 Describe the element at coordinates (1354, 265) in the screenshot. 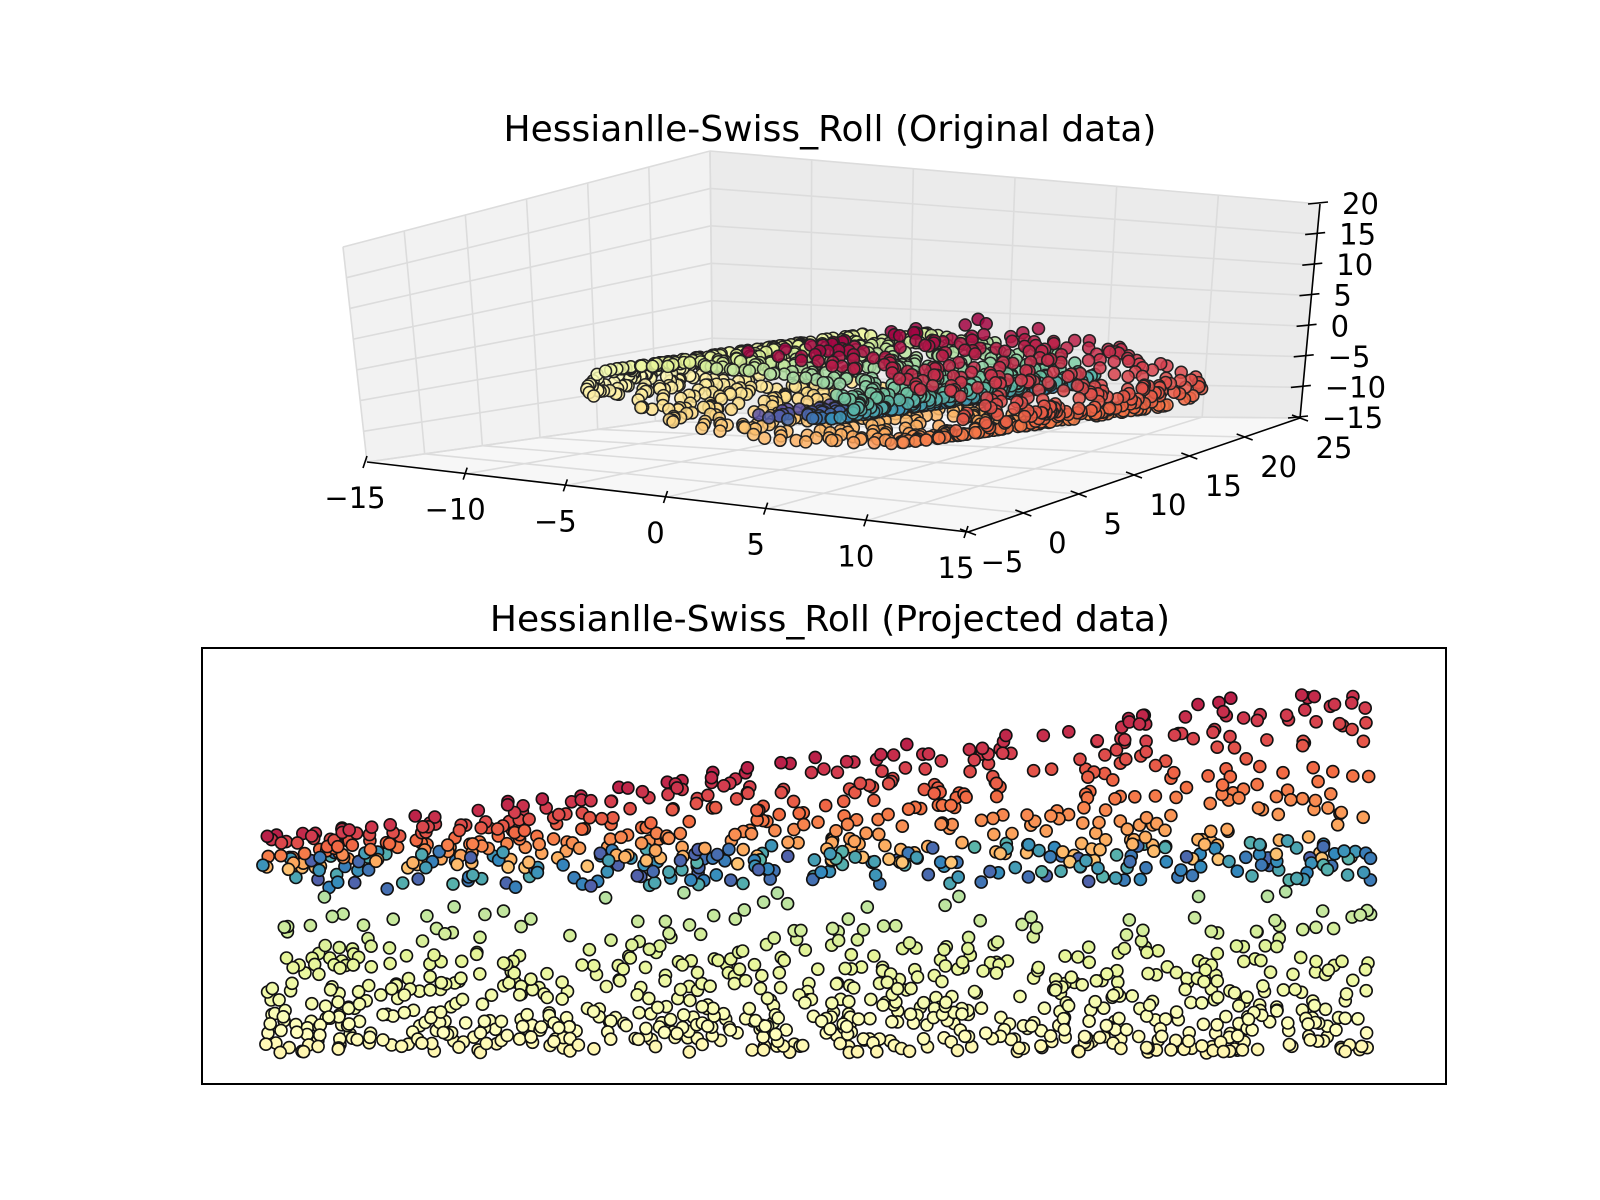

I see `z-tick-label: 10` at that location.